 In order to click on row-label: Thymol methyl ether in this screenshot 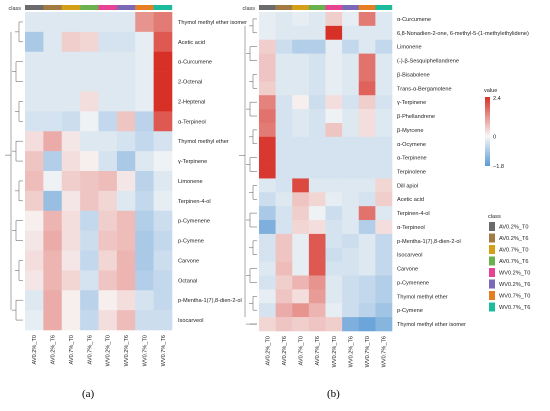, I will do `click(203, 142)`.